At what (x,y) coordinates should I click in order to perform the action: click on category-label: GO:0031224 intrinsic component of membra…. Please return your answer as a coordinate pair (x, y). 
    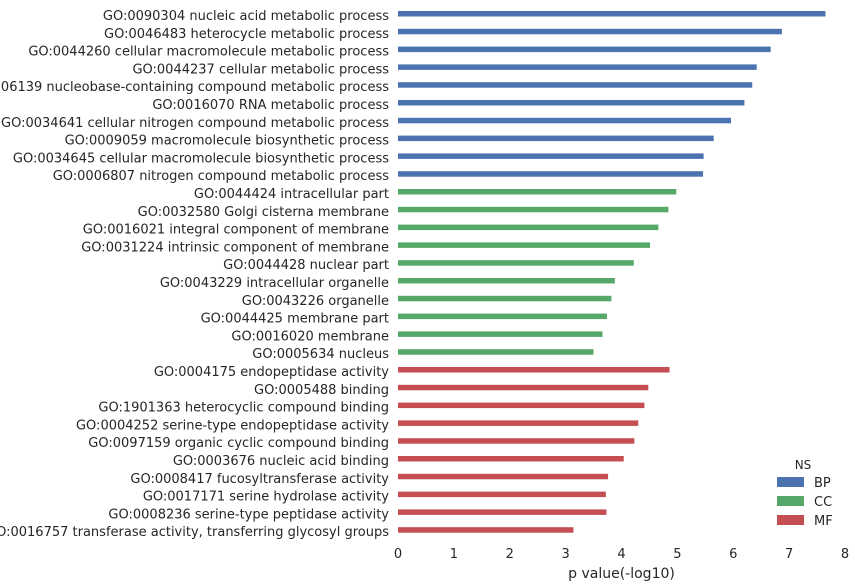
    Looking at the image, I should click on (235, 247).